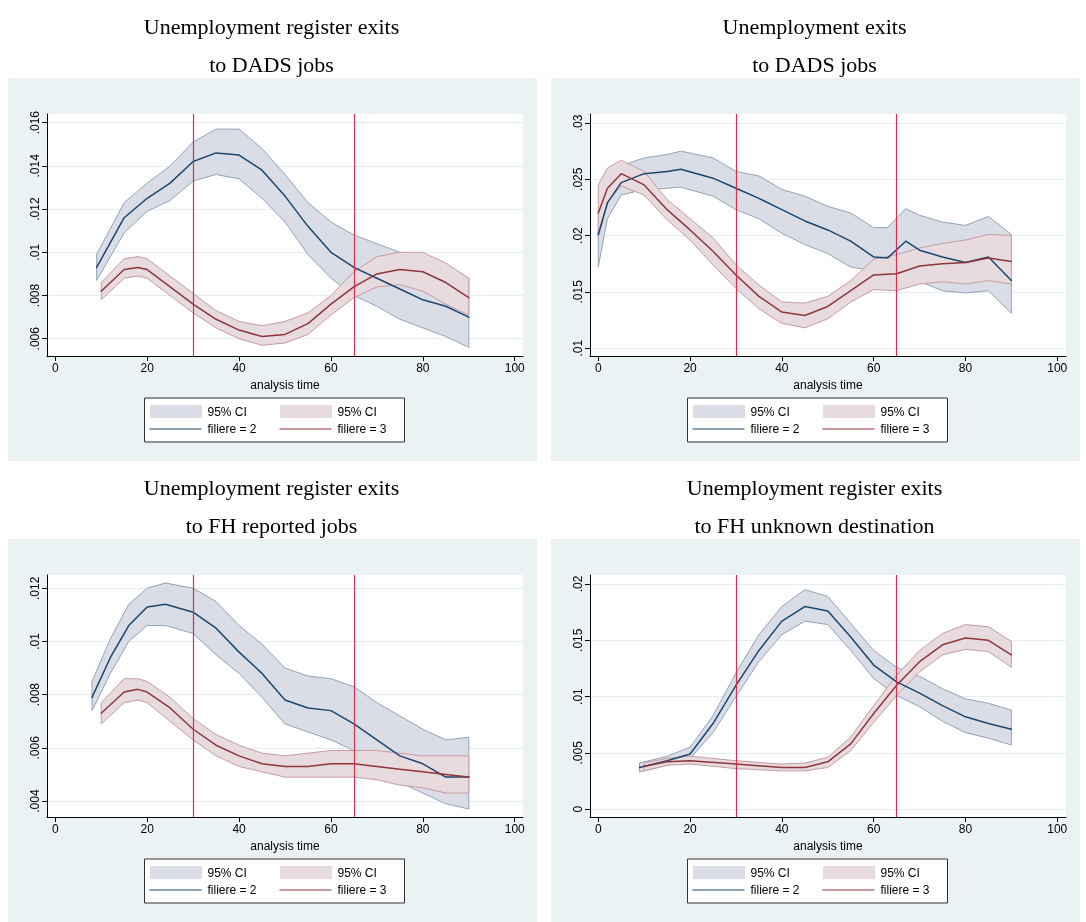 The image size is (1086, 922). What do you see at coordinates (814, 506) in the screenshot?
I see `chart-title: Unemployment register exits to FH unknown destination` at bounding box center [814, 506].